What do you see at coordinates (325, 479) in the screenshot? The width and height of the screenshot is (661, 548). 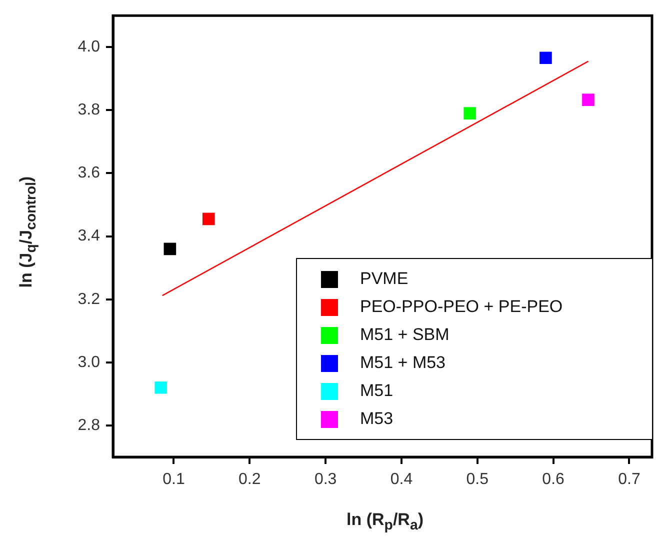 I see `x-tick-label: 0.3` at bounding box center [325, 479].